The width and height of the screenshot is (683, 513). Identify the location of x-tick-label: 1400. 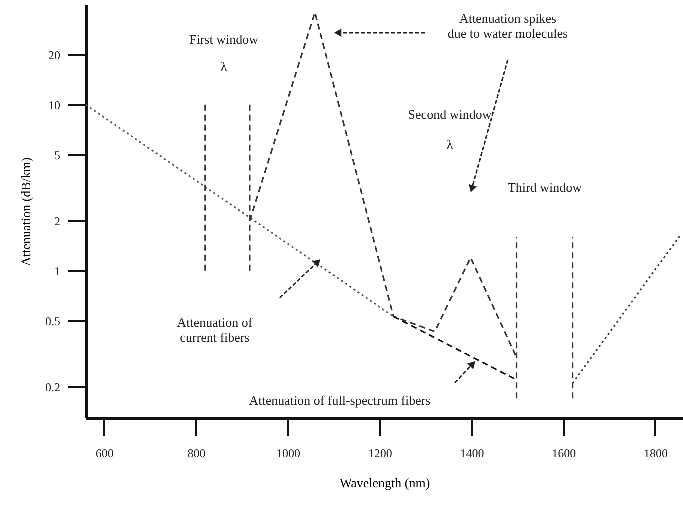
(472, 453).